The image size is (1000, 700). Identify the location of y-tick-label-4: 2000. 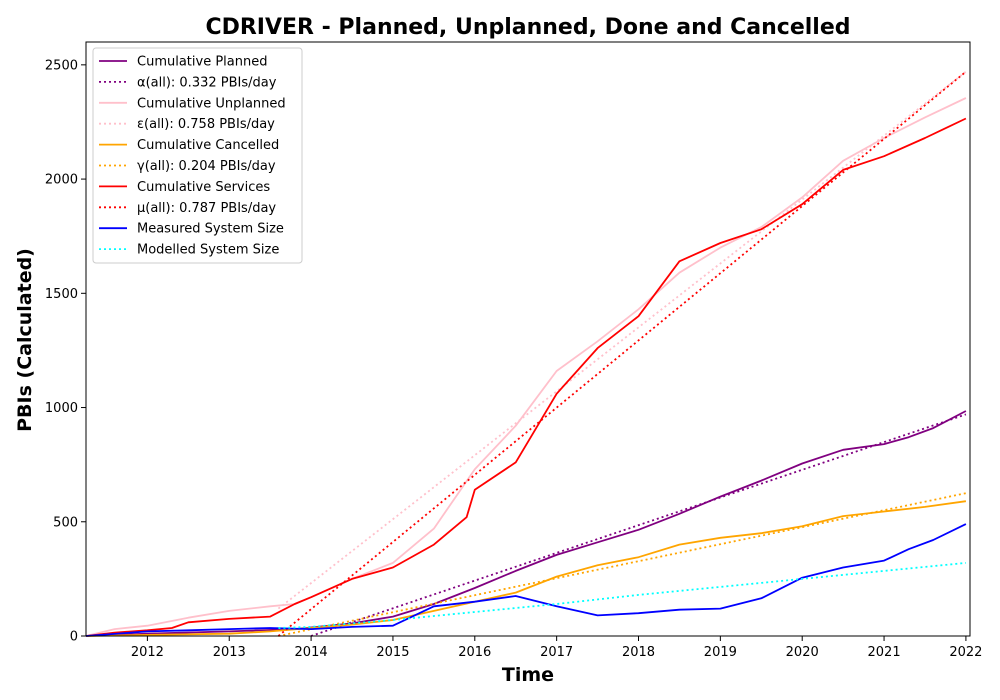
(61, 180).